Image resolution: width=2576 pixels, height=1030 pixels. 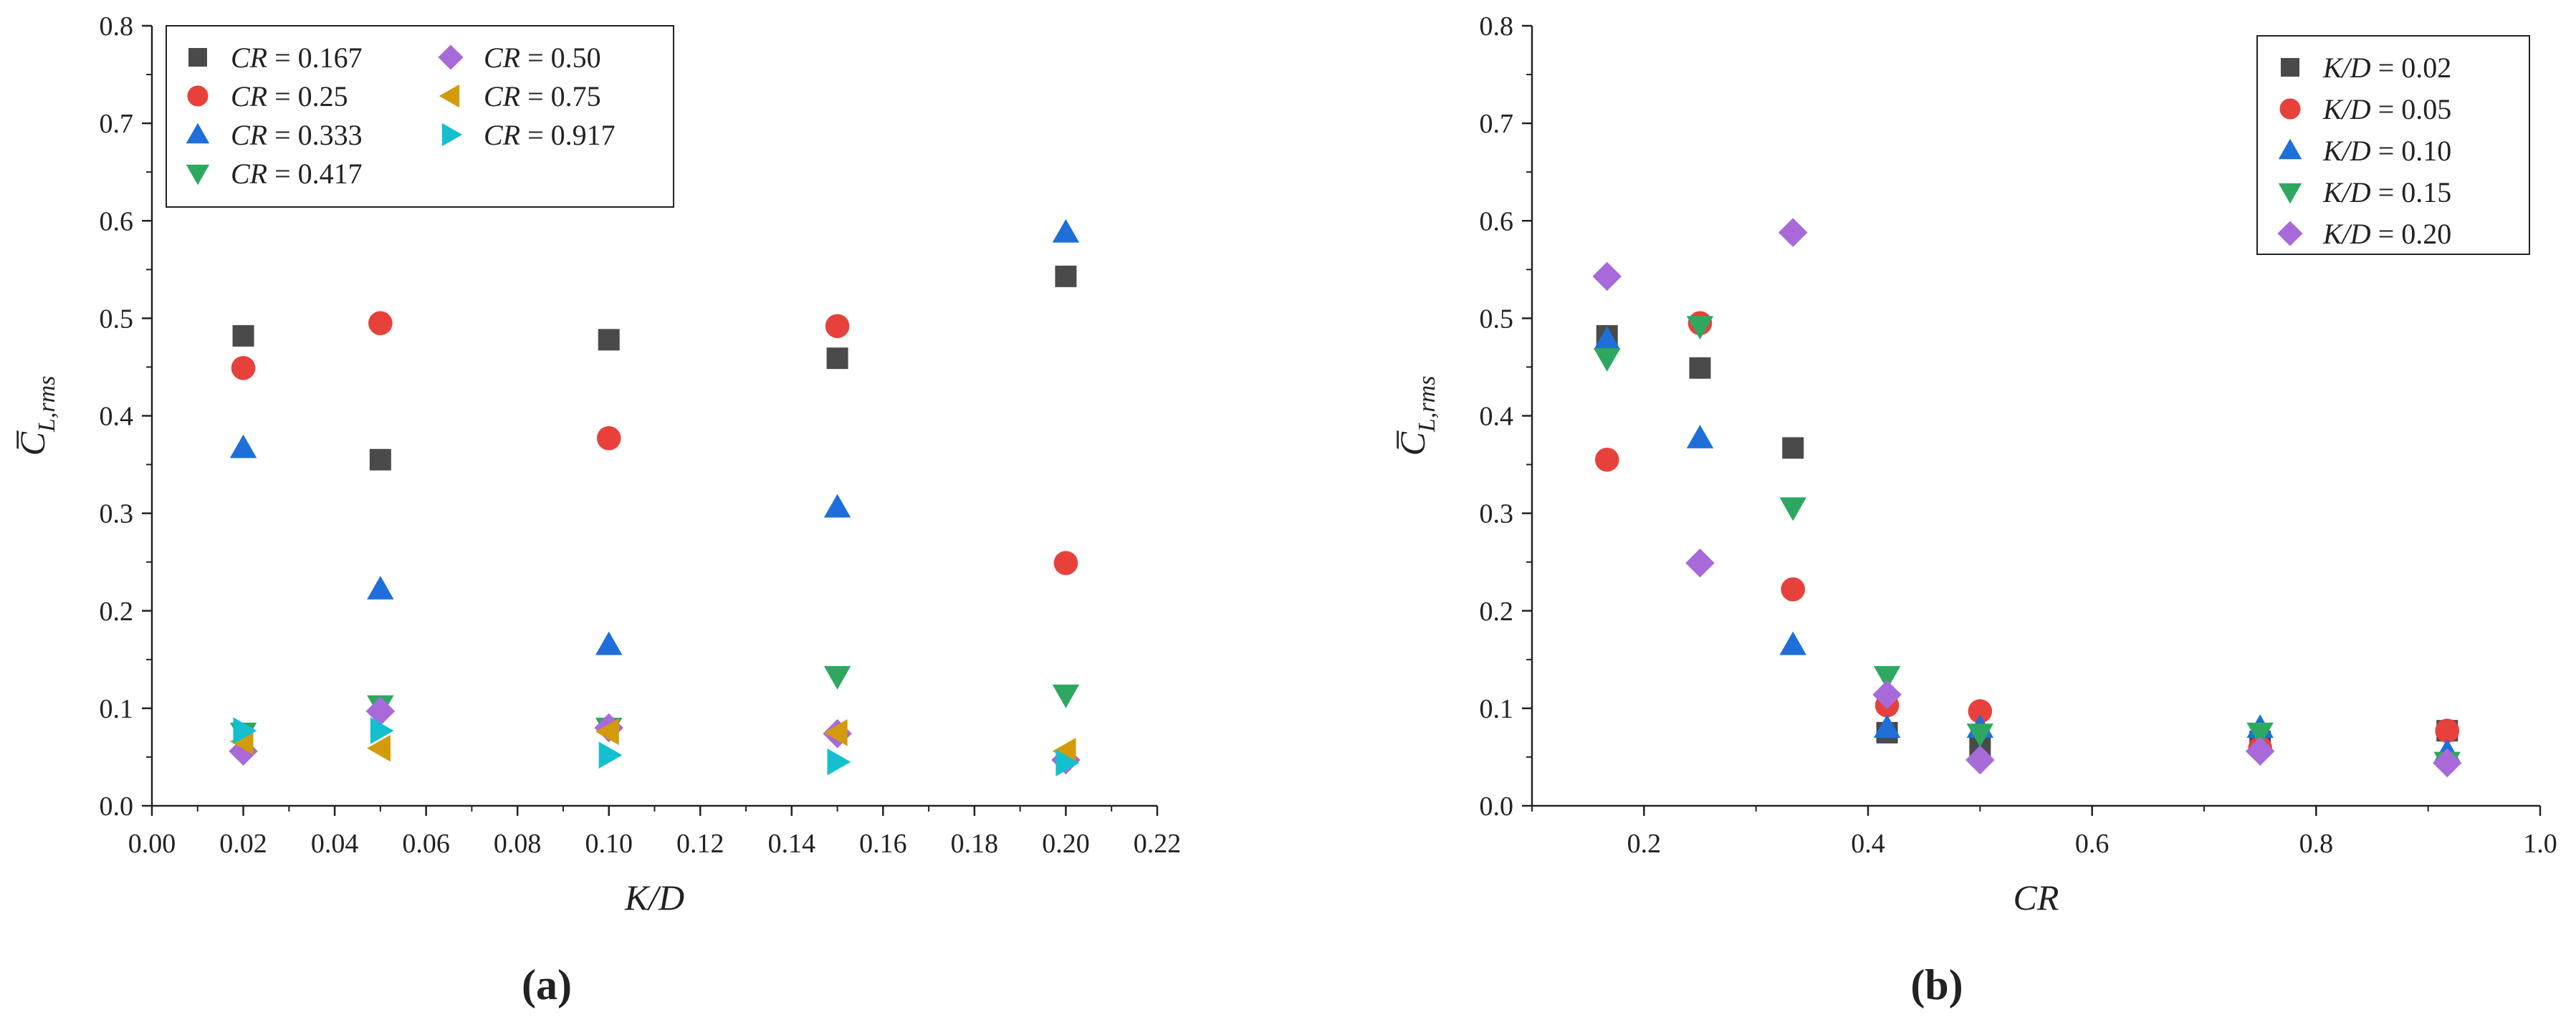 What do you see at coordinates (117, 612) in the screenshot?
I see `y-tick-label: 0.2` at bounding box center [117, 612].